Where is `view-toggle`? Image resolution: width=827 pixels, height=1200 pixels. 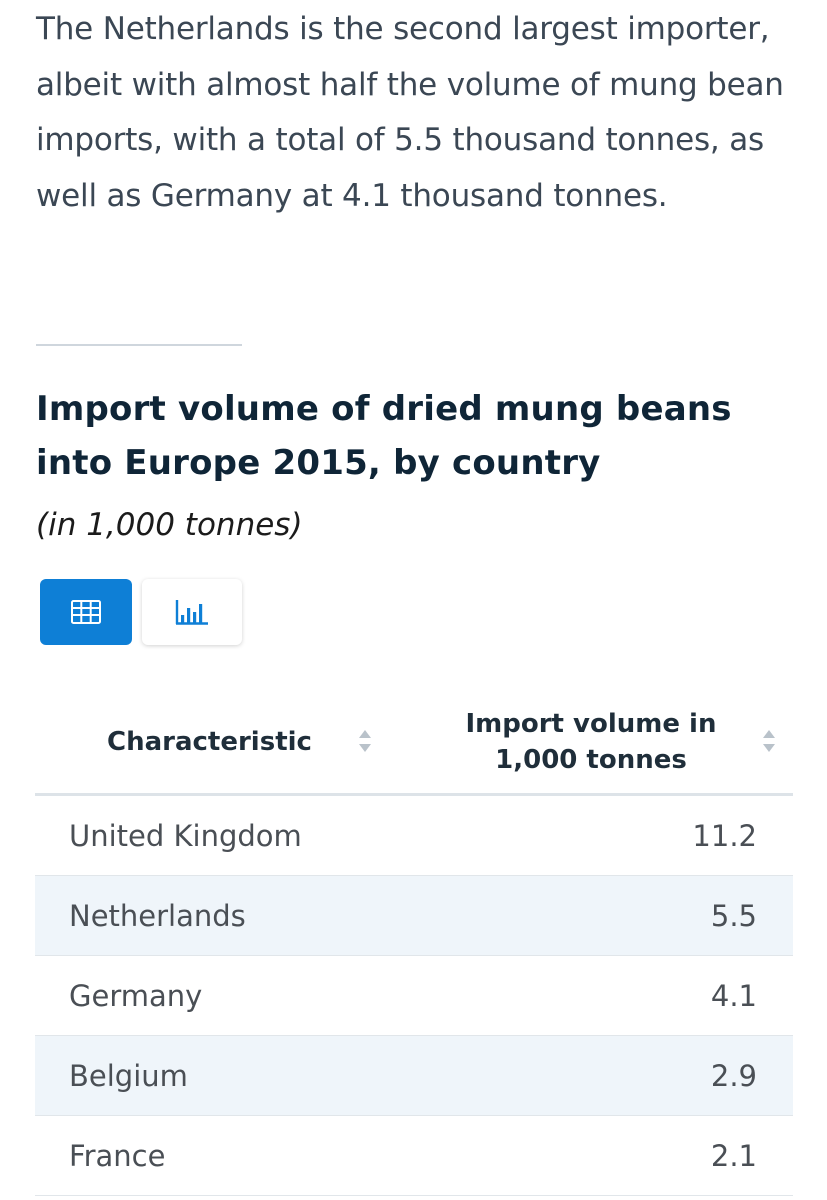
view-toggle is located at coordinates (141, 612).